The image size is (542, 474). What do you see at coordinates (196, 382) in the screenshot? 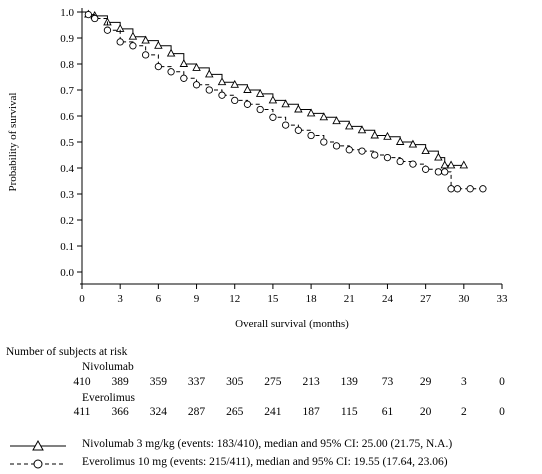
I see `risk-count: 337` at bounding box center [196, 382].